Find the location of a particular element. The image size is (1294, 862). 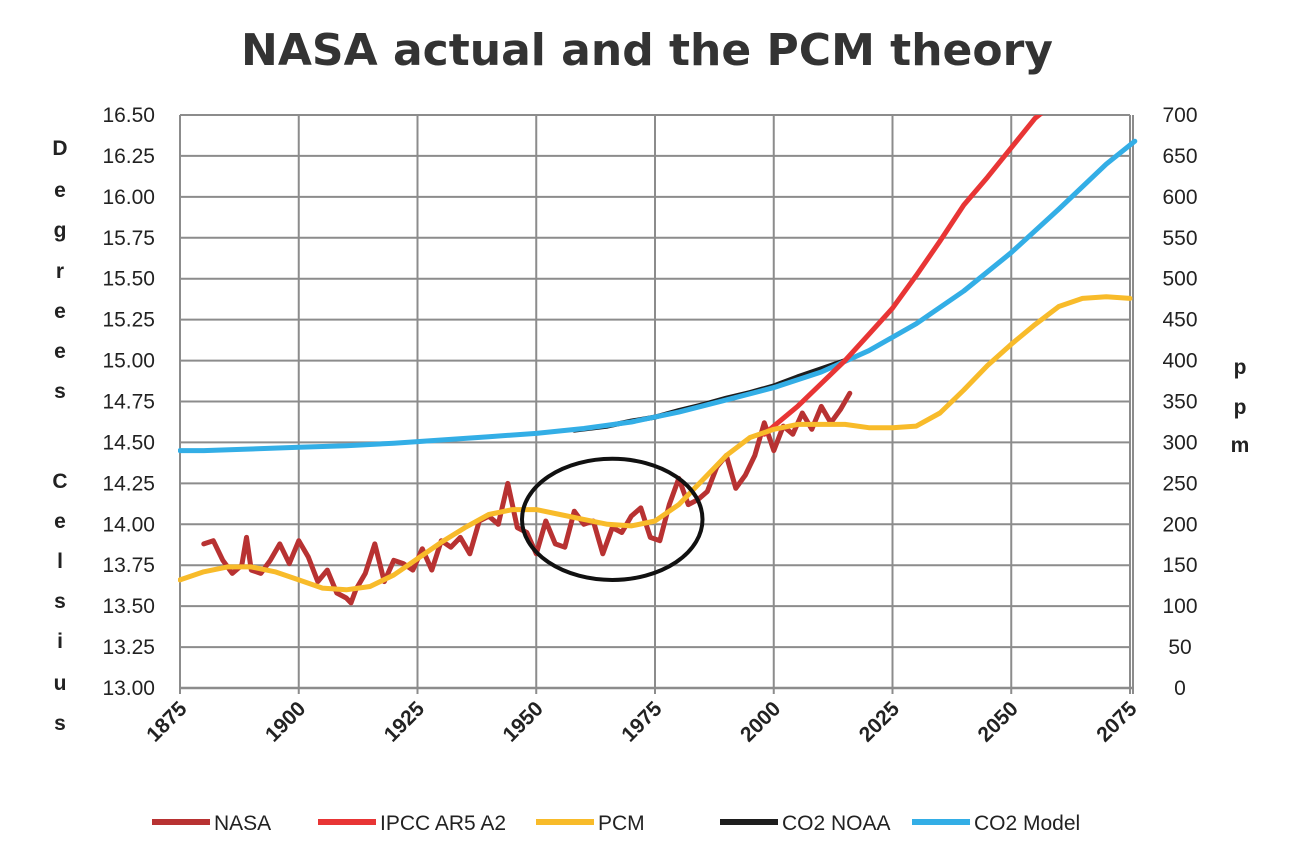

right-tick-label: 0 is located at coordinates (1180, 688).